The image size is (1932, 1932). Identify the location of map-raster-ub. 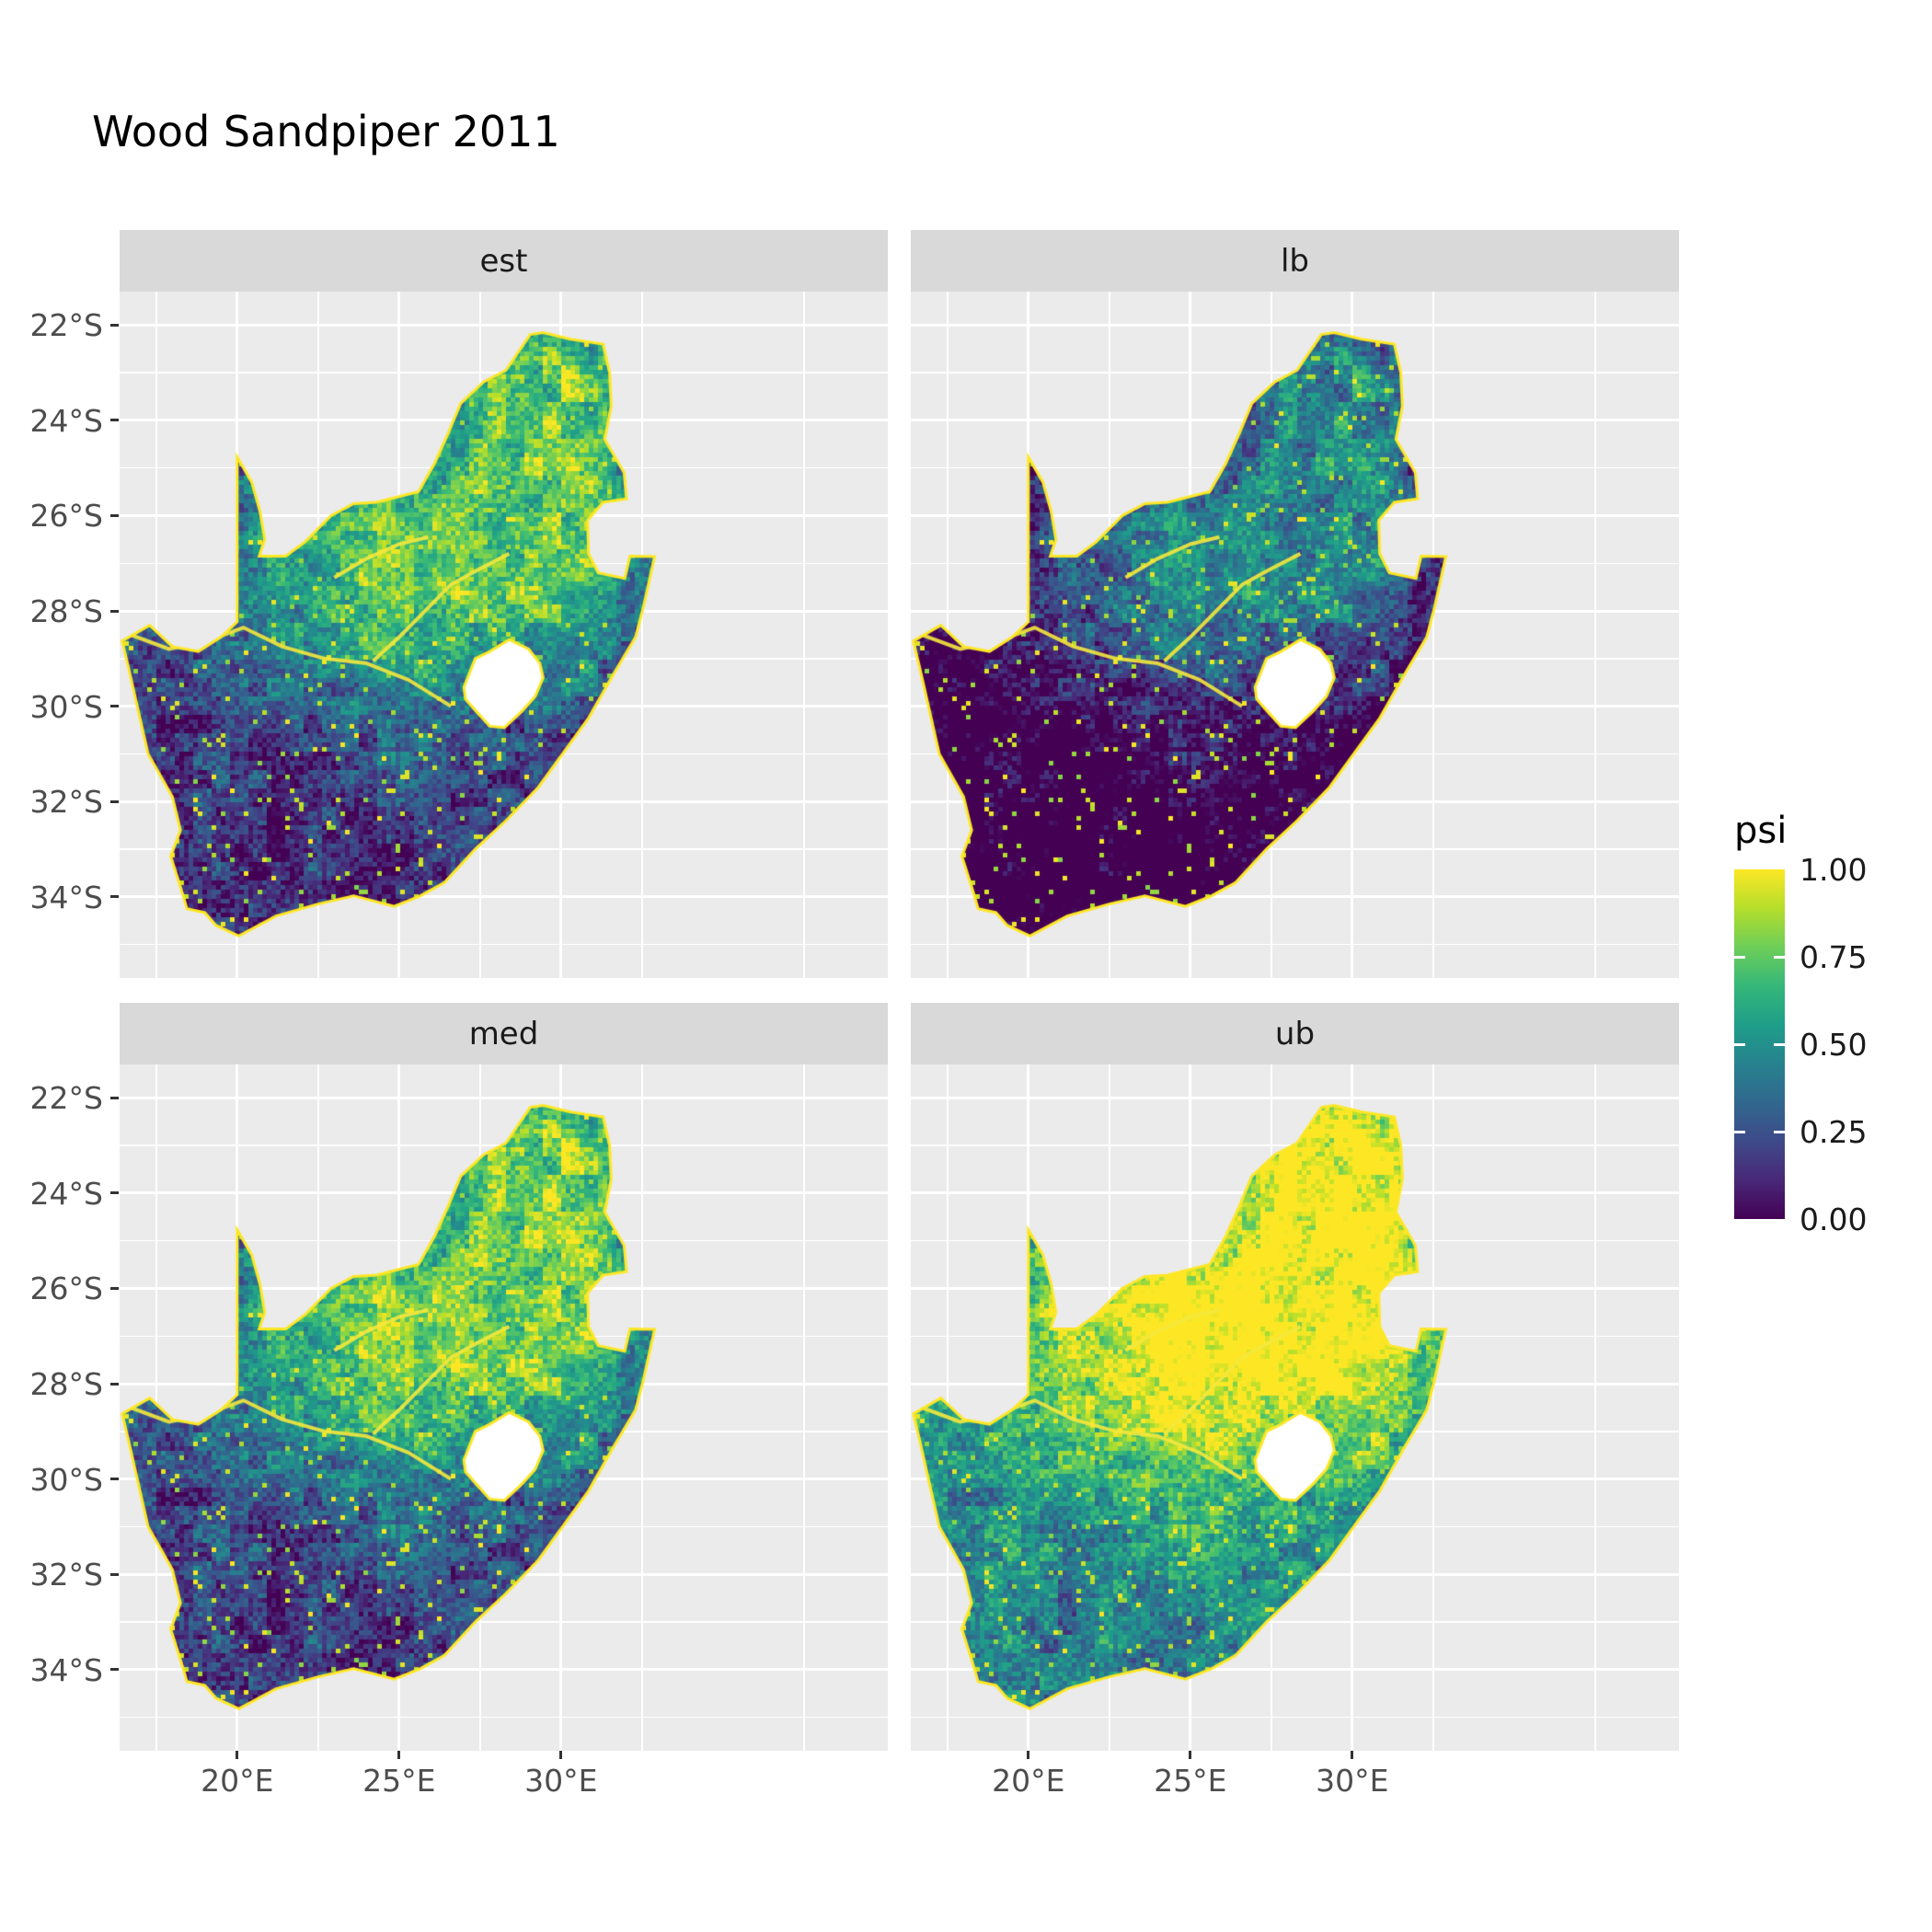
(1295, 1407).